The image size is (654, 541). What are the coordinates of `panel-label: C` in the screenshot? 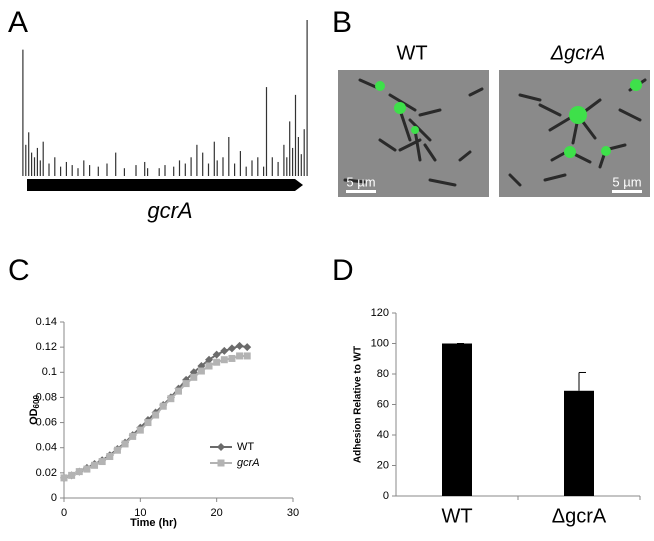 It's located at (19, 270).